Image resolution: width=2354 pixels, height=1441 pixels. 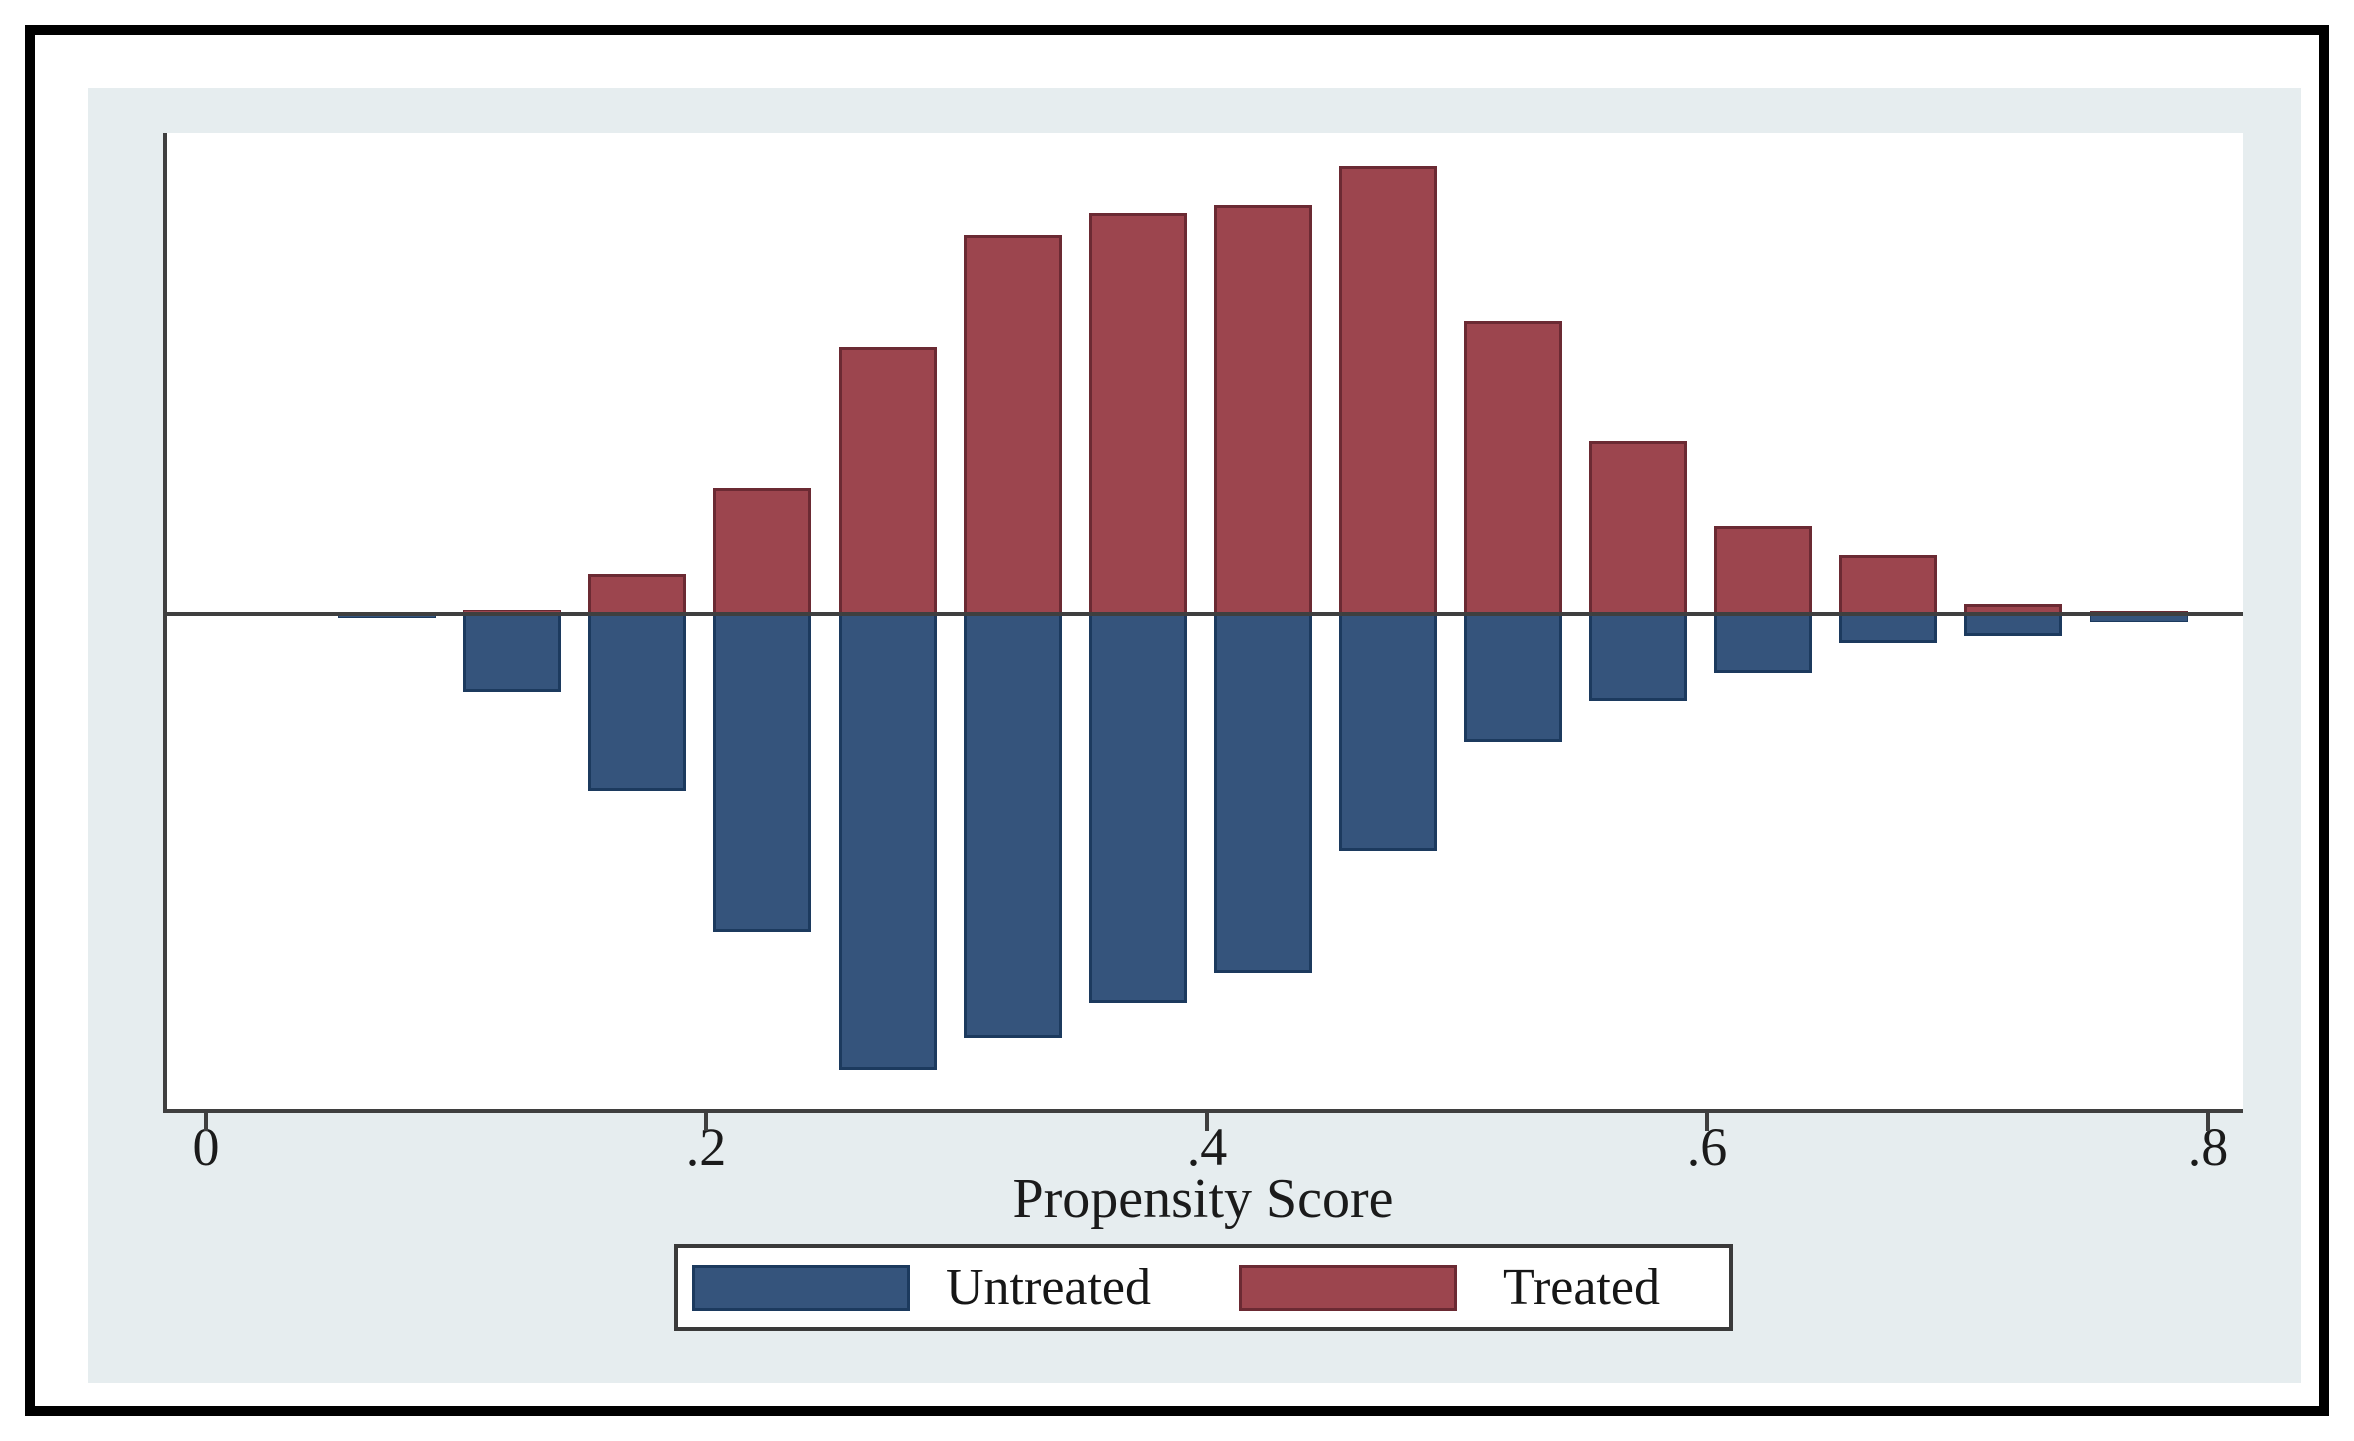 I want to click on bar-untreated-bin-0.45, so click(x=1388, y=732).